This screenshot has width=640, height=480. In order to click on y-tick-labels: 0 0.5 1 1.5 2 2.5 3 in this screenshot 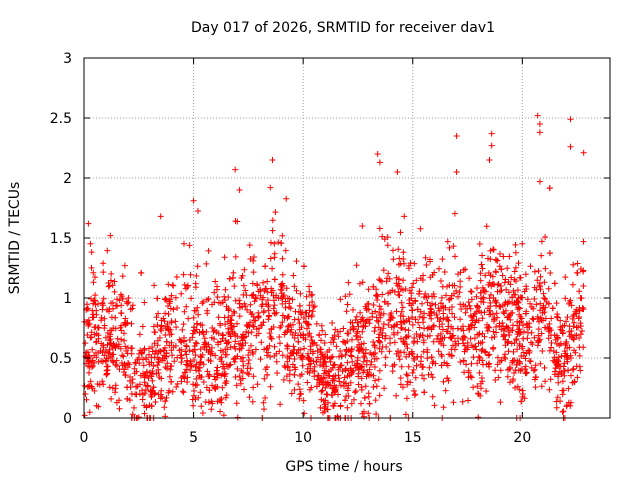, I will do `click(61, 239)`.